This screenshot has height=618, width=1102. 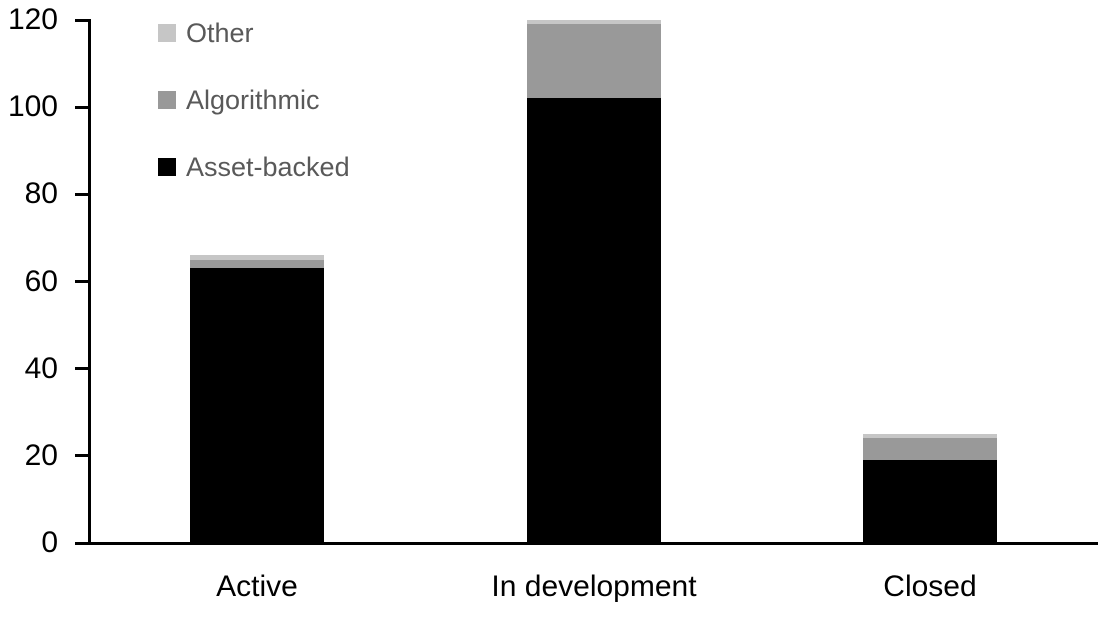 What do you see at coordinates (41, 368) in the screenshot?
I see `y-tick-label: 40` at bounding box center [41, 368].